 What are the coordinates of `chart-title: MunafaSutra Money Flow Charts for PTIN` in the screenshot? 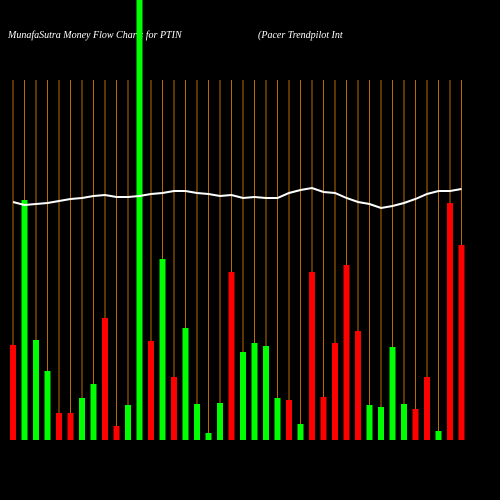 It's located at (95, 35).